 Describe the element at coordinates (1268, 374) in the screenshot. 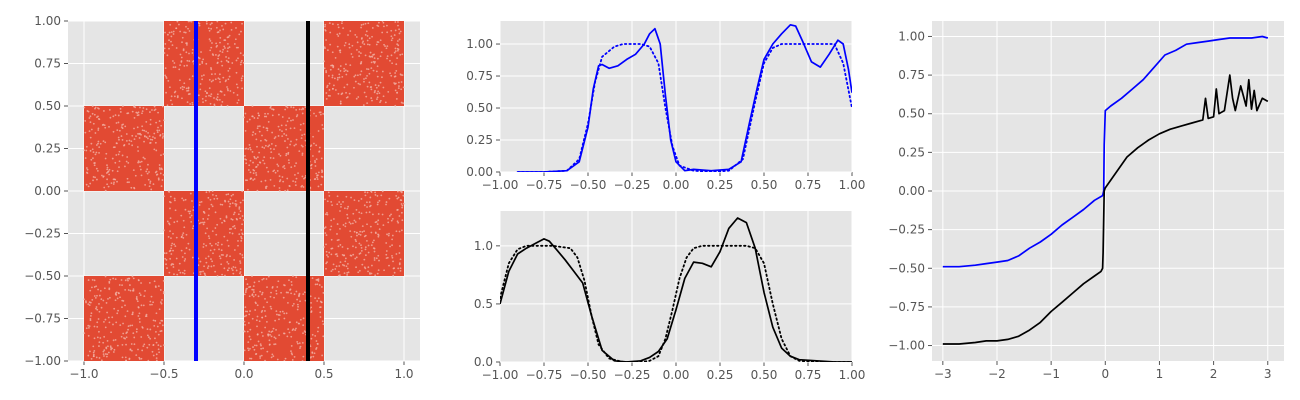

I see `x-tick-label: 3` at that location.